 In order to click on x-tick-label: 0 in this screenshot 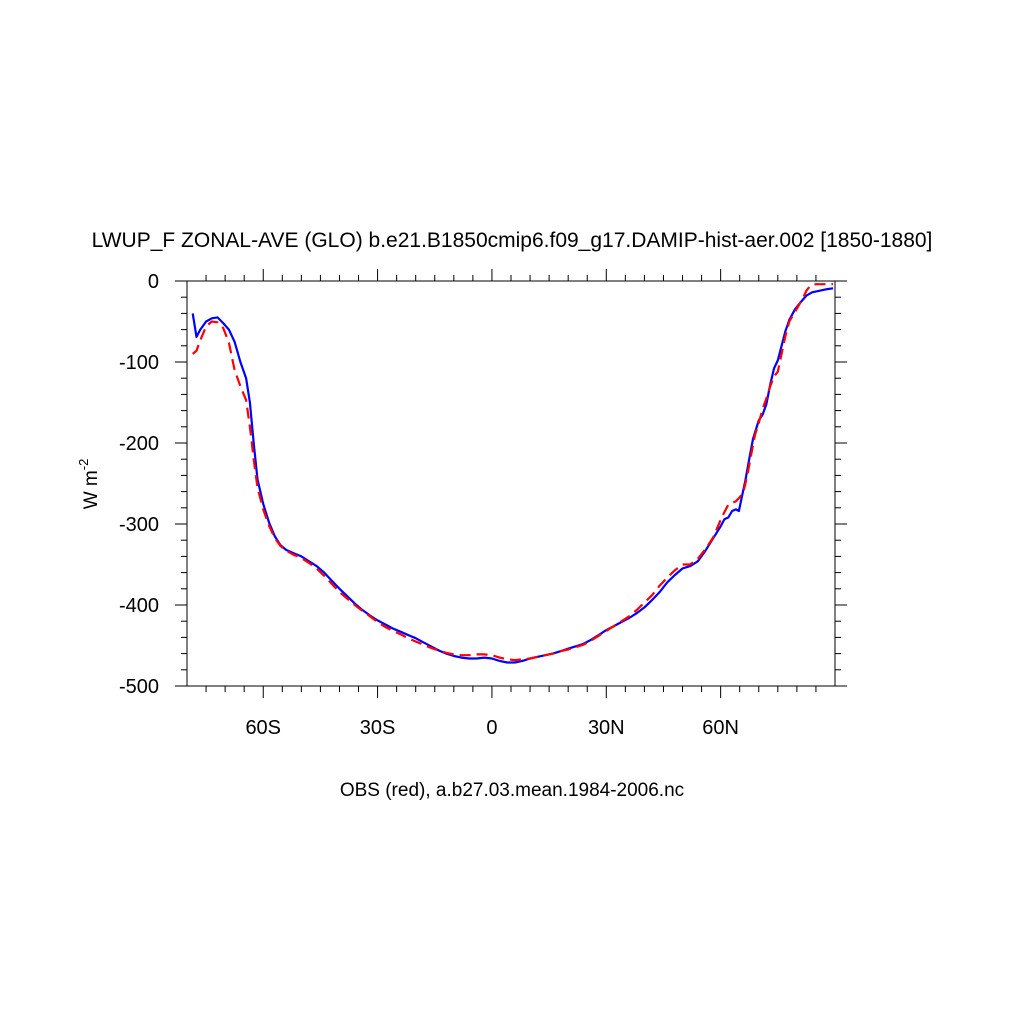, I will do `click(491, 728)`.